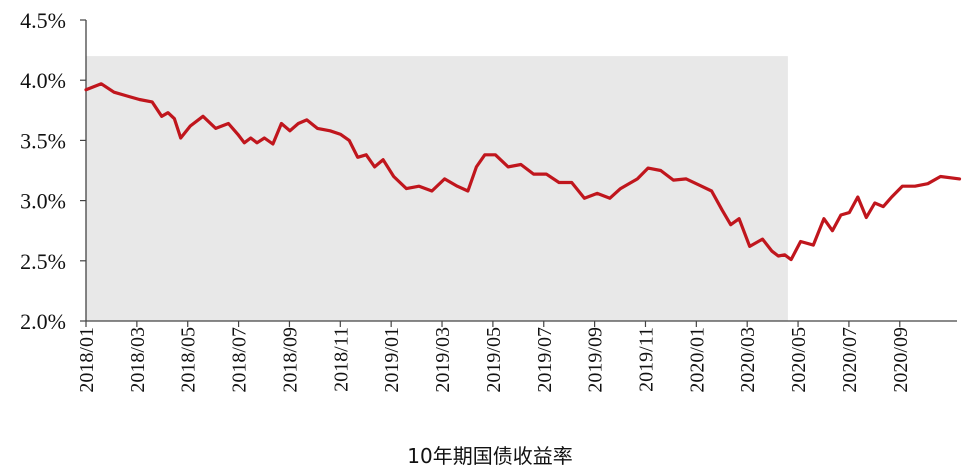 The width and height of the screenshot is (980, 469). Describe the element at coordinates (443, 360) in the screenshot. I see `x-tick-label: 2019/03` at that location.